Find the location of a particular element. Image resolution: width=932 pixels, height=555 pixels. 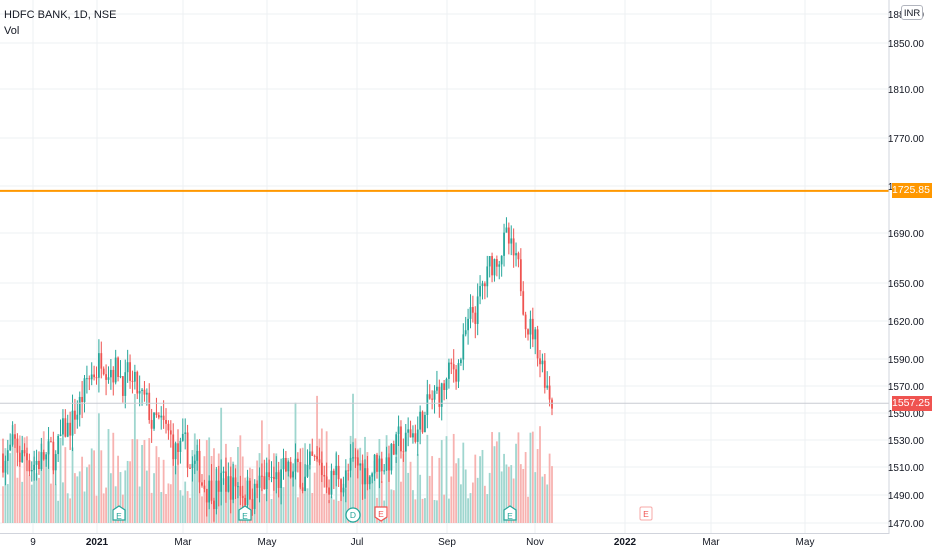

price-axis-bg is located at coordinates (910, 267).